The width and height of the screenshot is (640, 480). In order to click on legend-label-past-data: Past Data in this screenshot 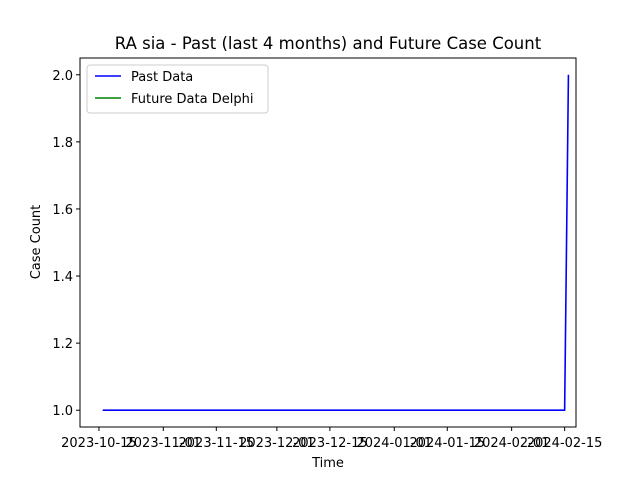, I will do `click(162, 77)`.